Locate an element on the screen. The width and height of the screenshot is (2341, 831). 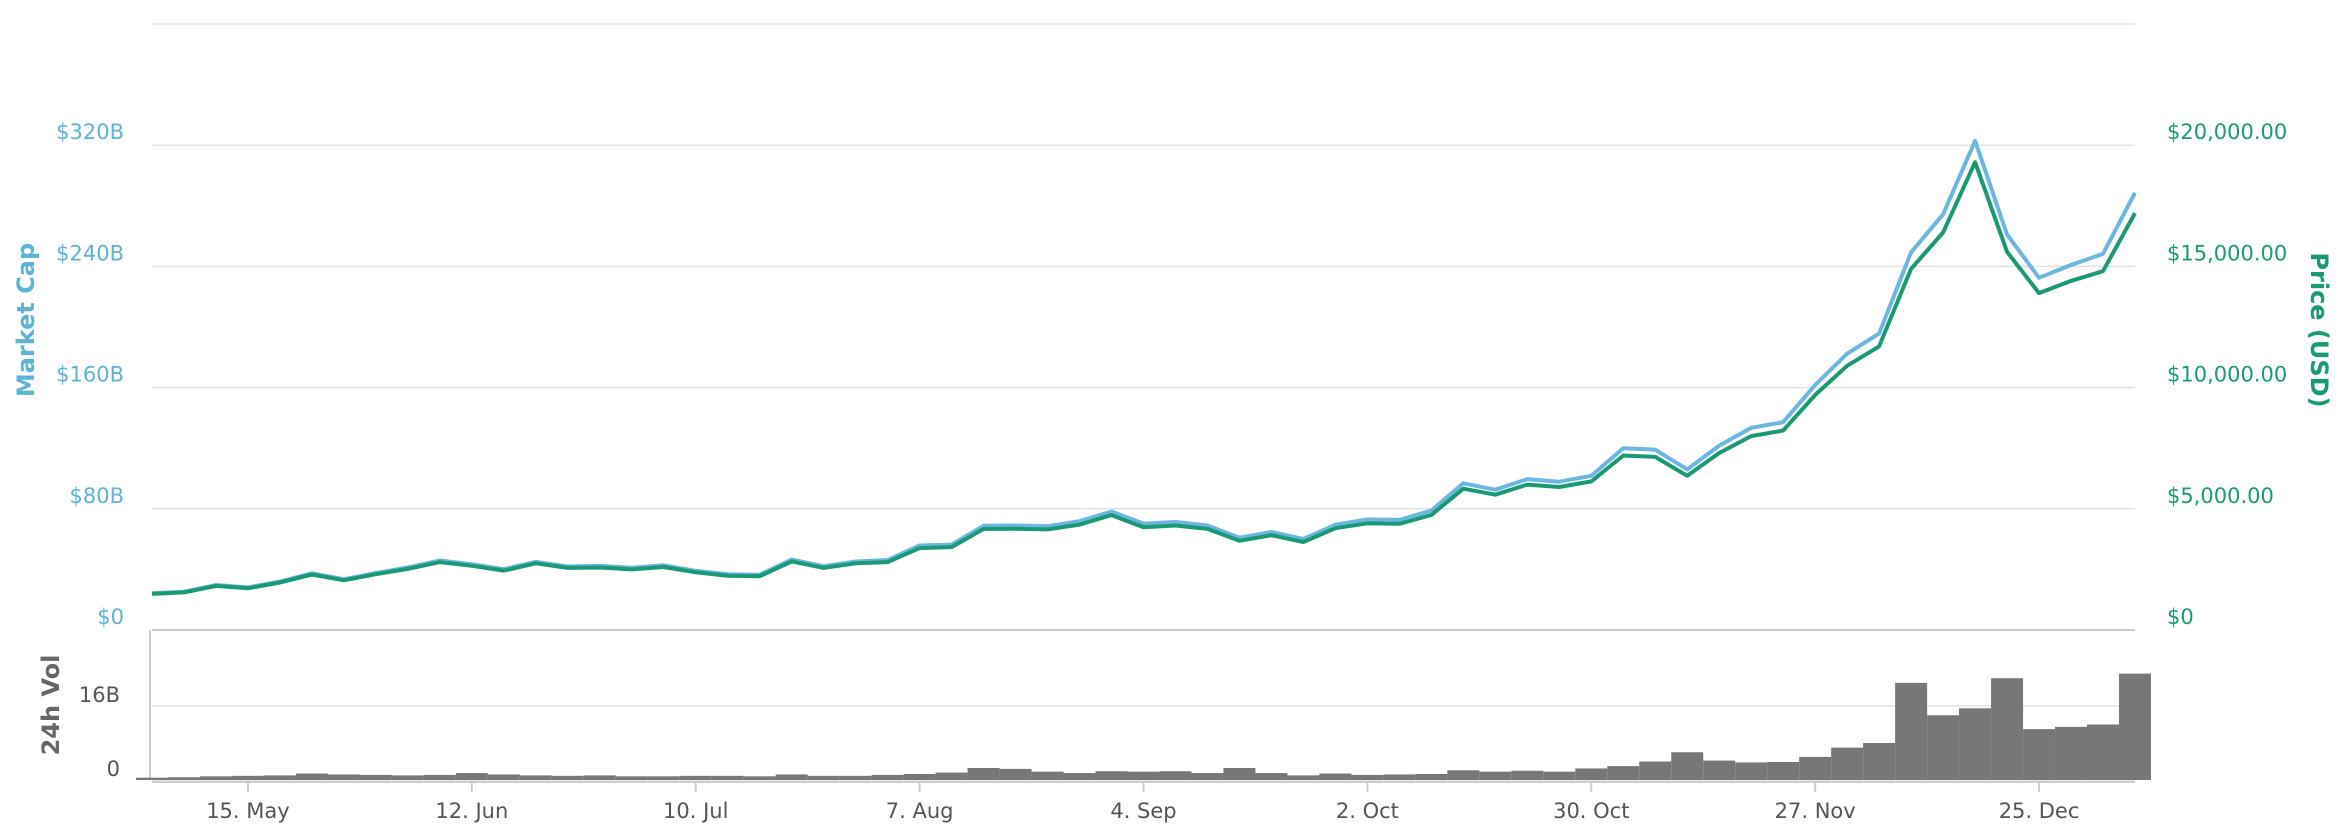
y3-axis-title: 24h Vol is located at coordinates (51, 705).